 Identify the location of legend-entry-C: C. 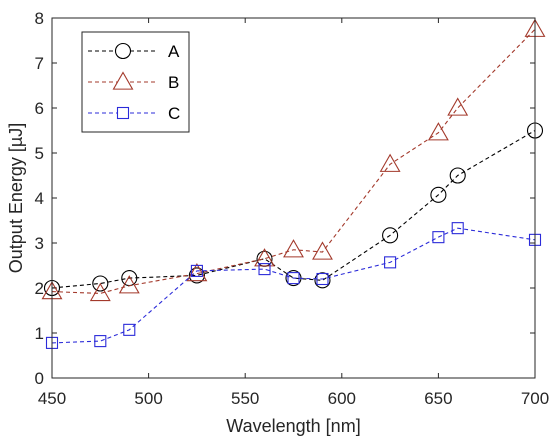
(134, 113).